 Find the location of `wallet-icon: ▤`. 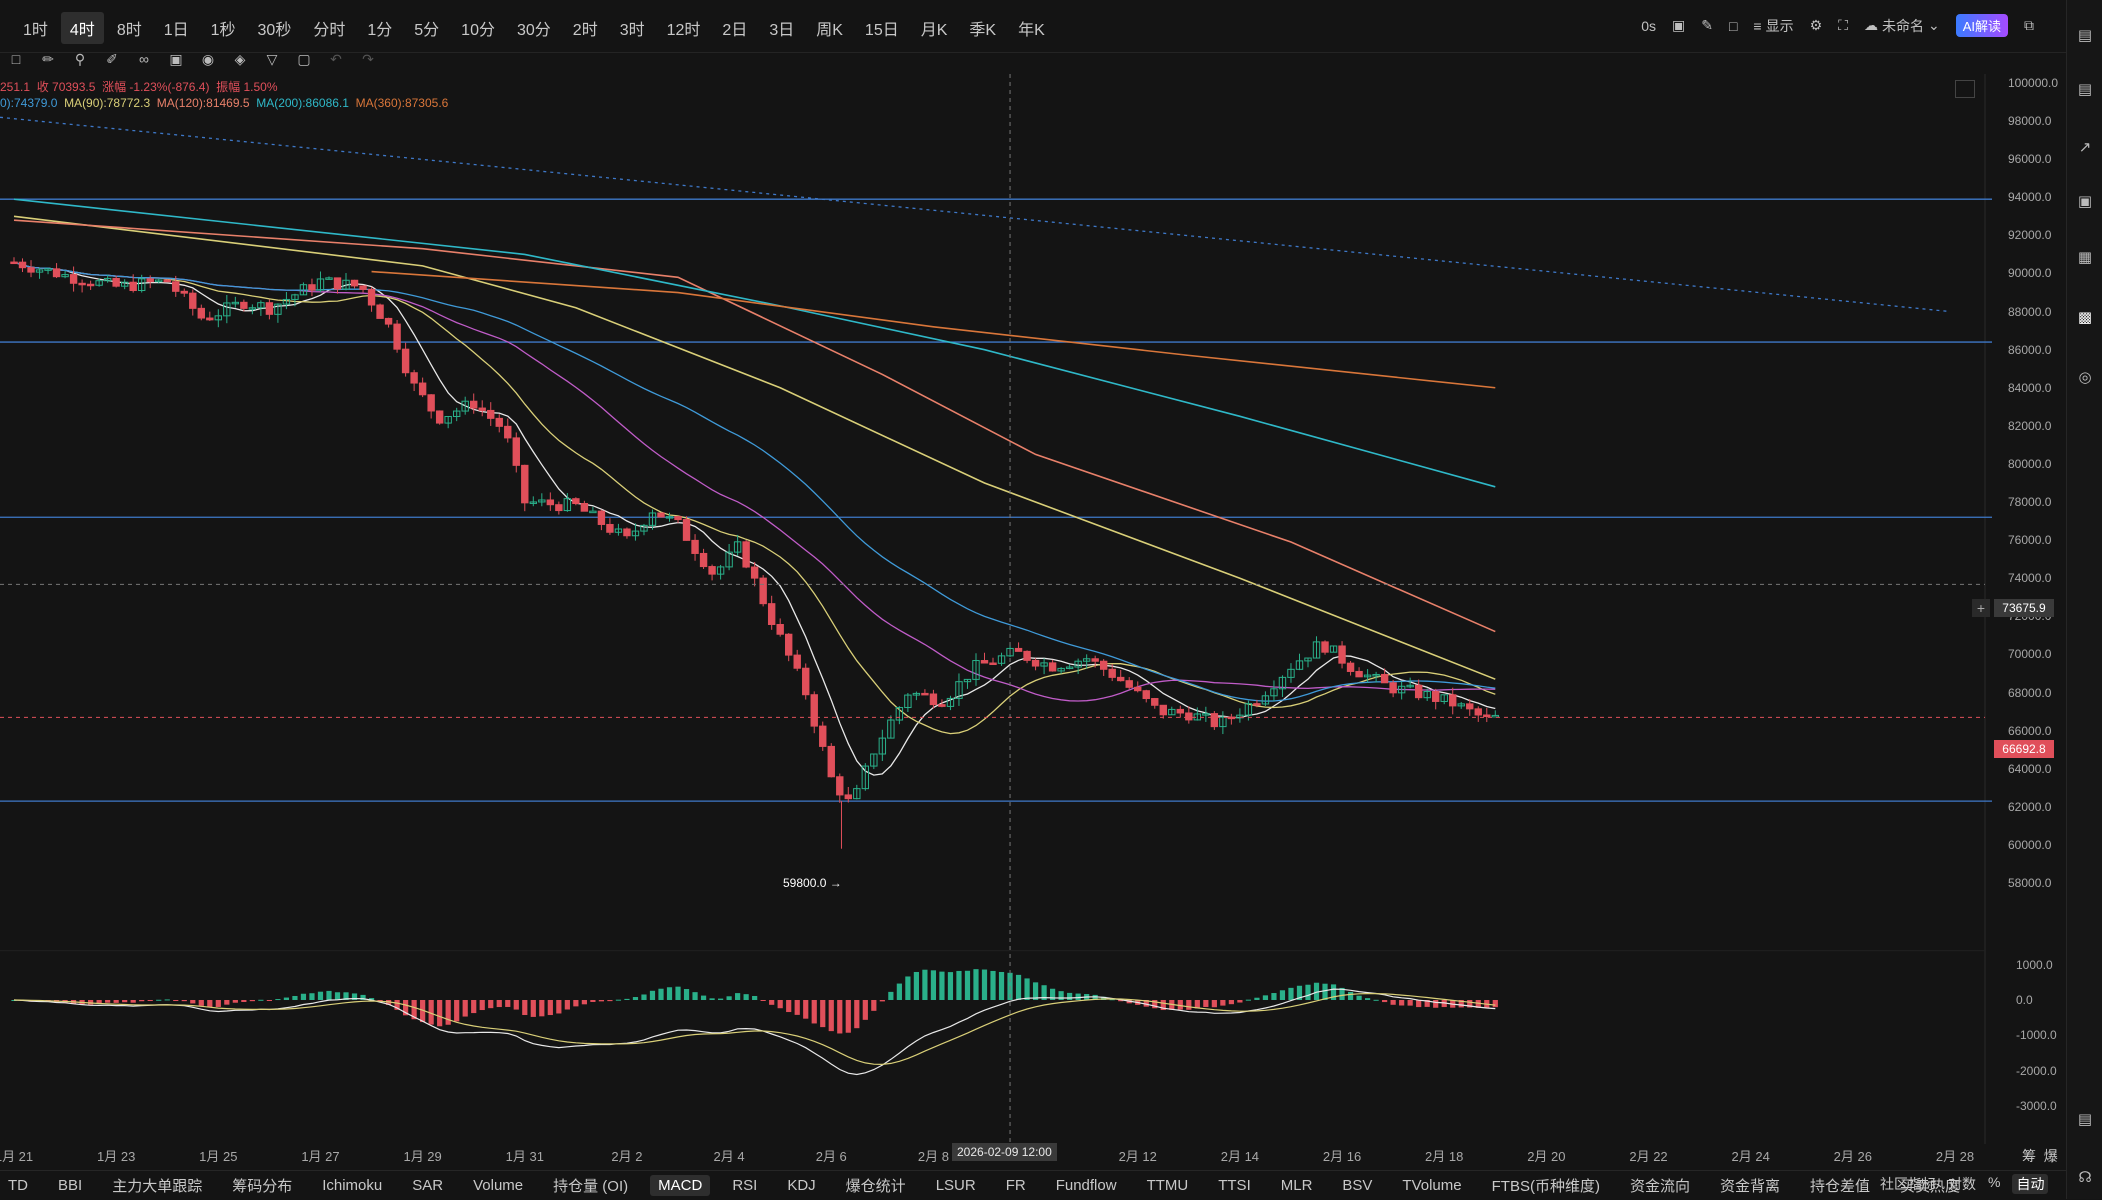

wallet-icon: ▤ is located at coordinates (2085, 89).